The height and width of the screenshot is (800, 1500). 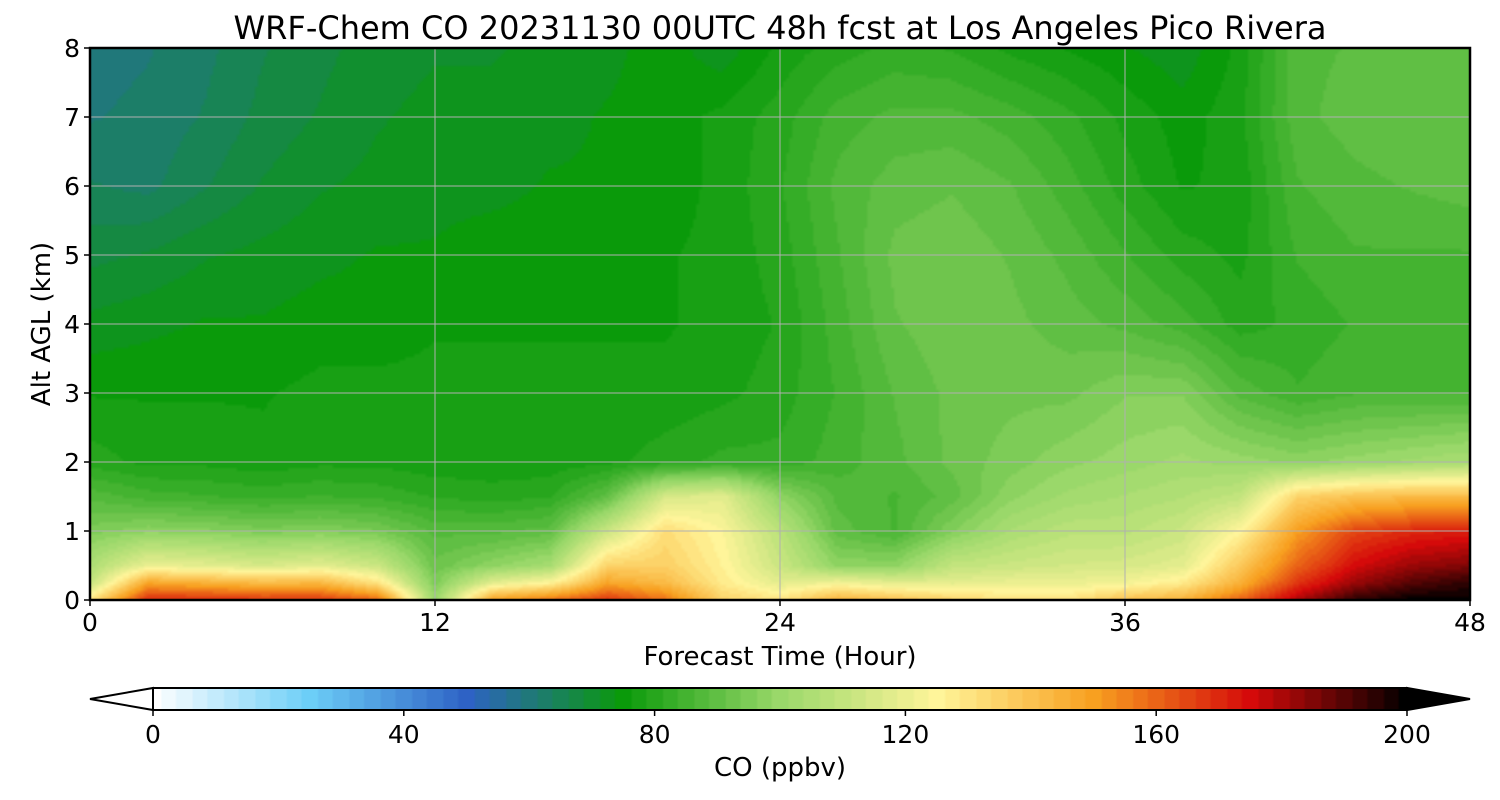 I want to click on colorbar-tick-label: 40, so click(x=404, y=734).